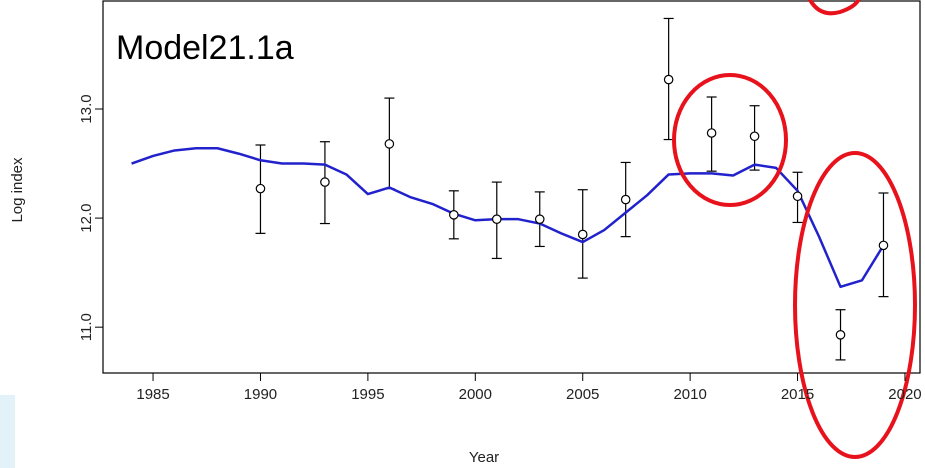  Describe the element at coordinates (475, 394) in the screenshot. I see `x-tick-label: 2000` at that location.